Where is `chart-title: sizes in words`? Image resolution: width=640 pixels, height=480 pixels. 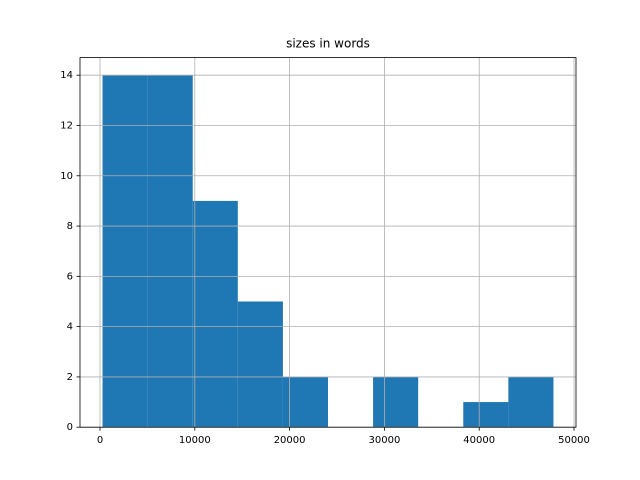
chart-title: sizes in words is located at coordinates (328, 44).